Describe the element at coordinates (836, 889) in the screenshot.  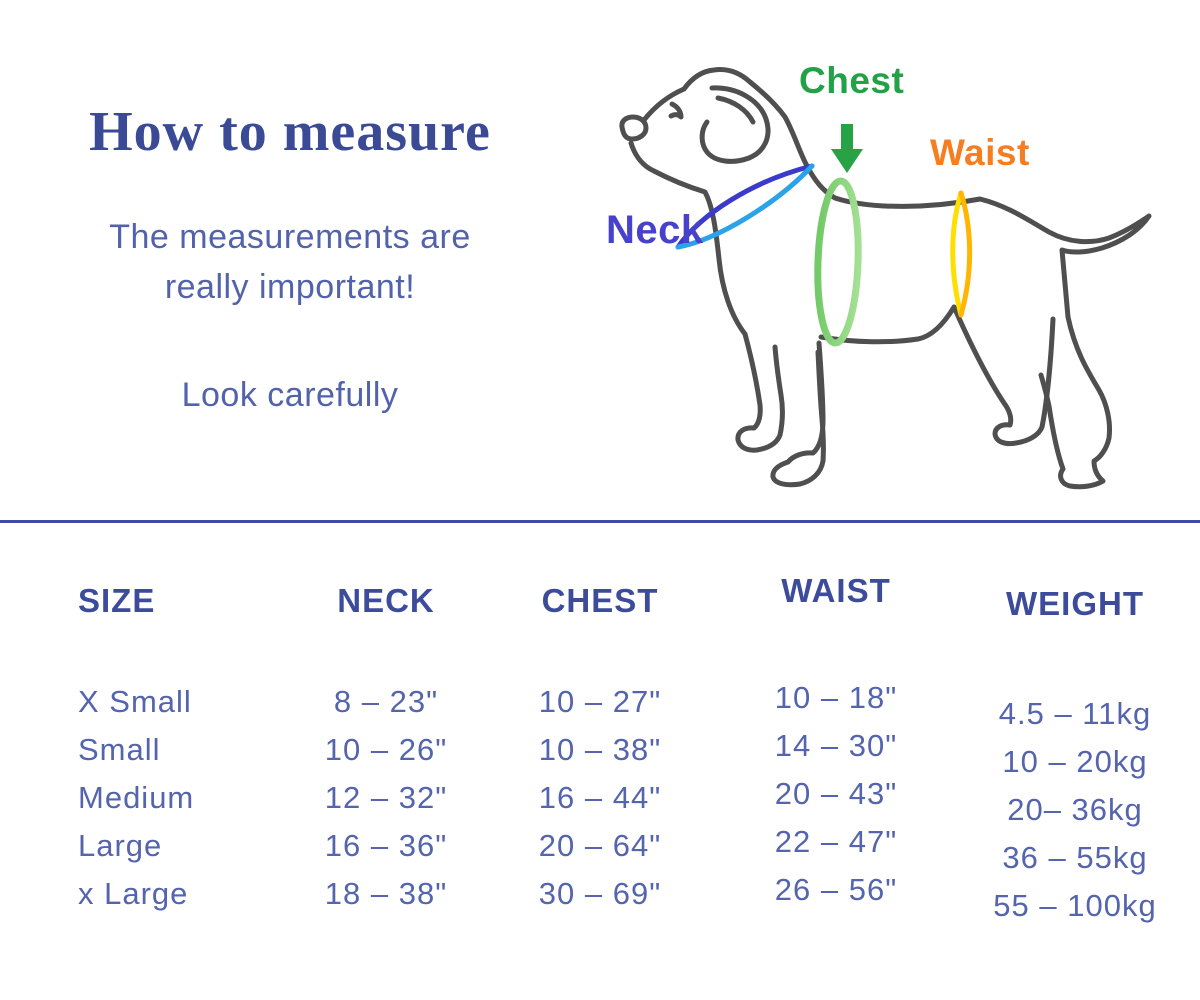
I see `table-cell: 26 – 56"` at that location.